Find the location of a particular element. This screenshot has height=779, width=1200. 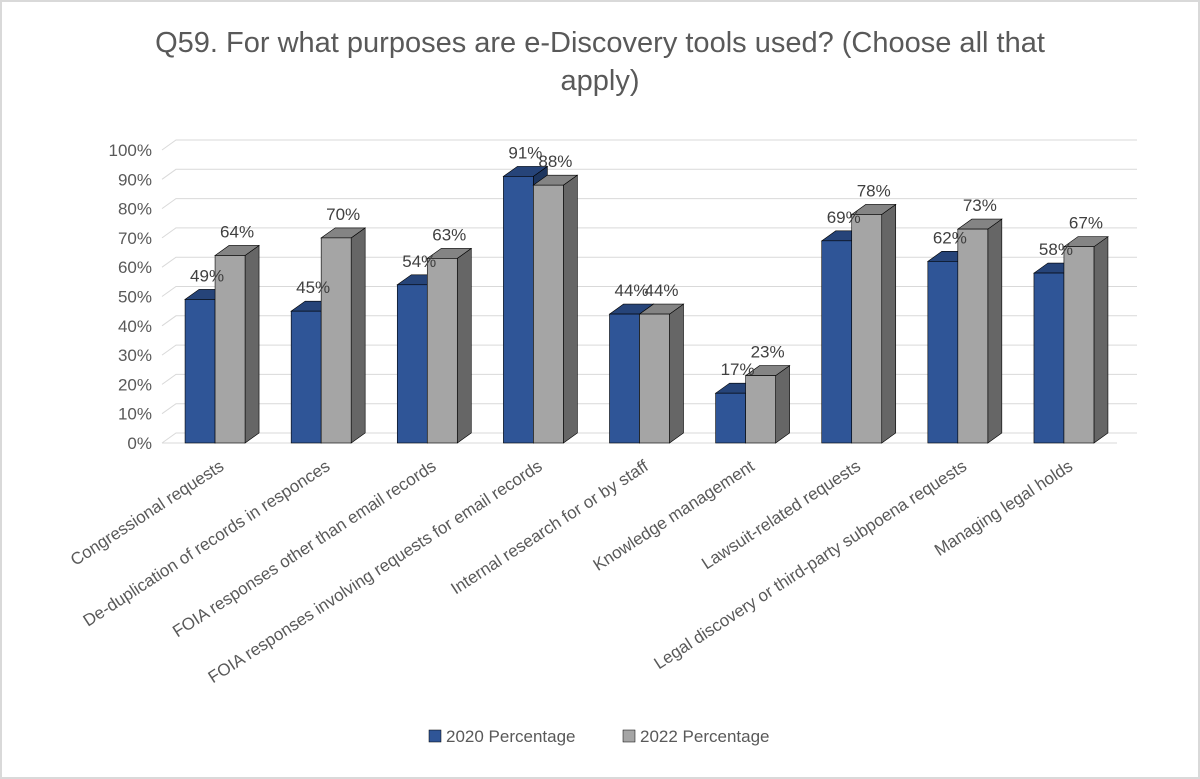

y-tick-label: 60% is located at coordinates (135, 267).